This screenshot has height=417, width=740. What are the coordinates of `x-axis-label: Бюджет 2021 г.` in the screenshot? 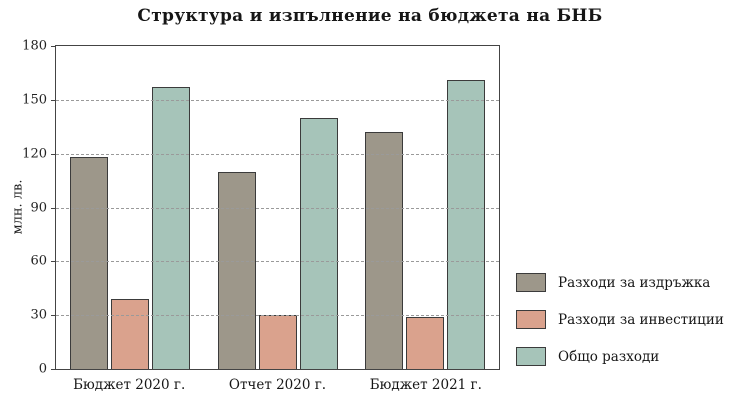 It's located at (425, 385).